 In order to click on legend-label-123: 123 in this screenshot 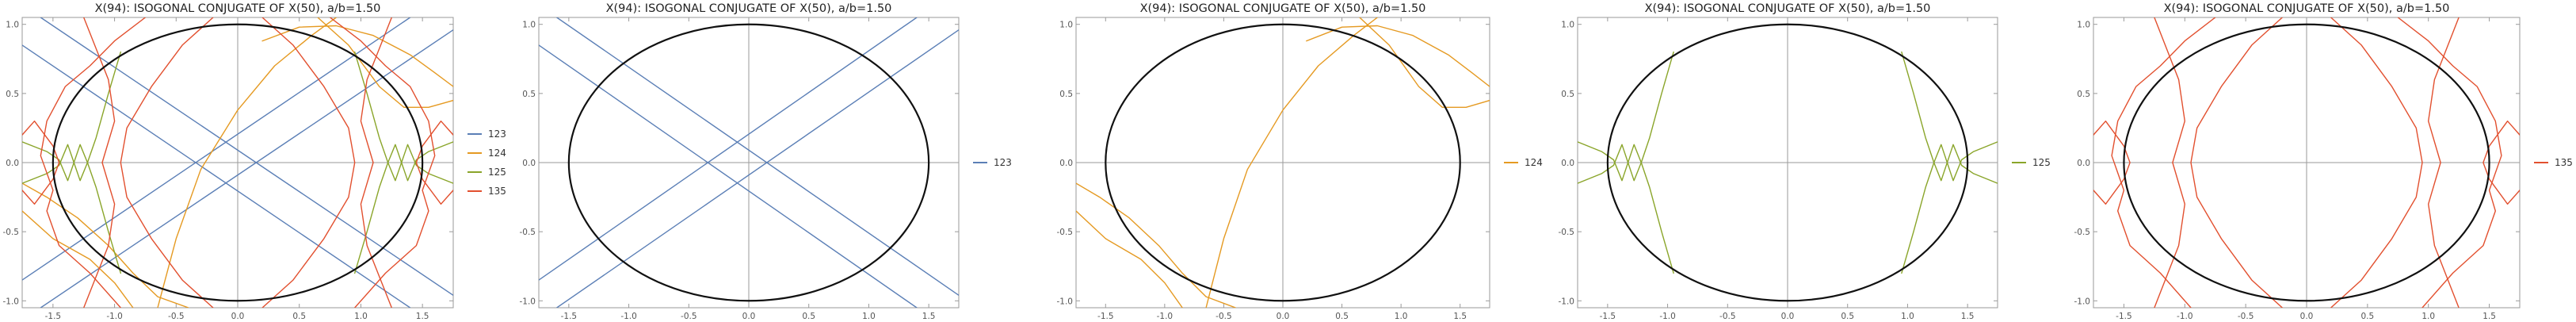, I will do `click(497, 134)`.